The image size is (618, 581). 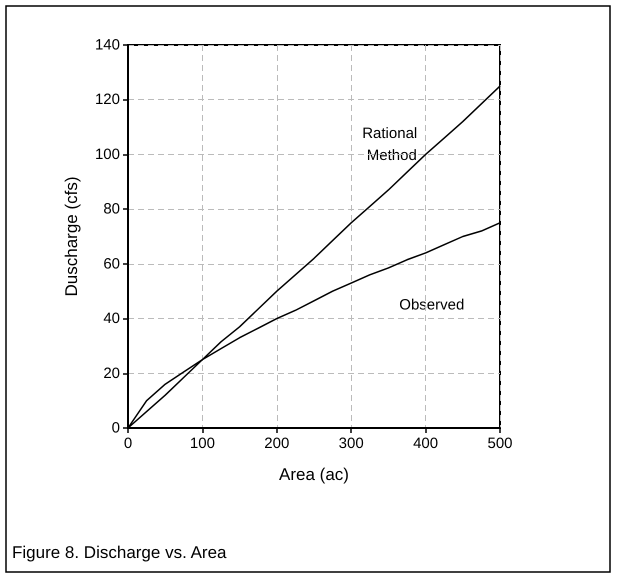 I want to click on y-tick-label: 60, so click(x=111, y=263).